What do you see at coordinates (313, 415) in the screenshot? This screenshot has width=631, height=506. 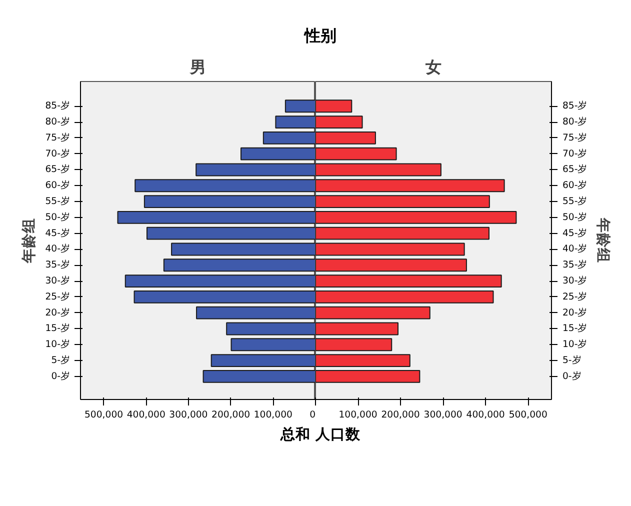 I see `x-tick-label: 0` at bounding box center [313, 415].